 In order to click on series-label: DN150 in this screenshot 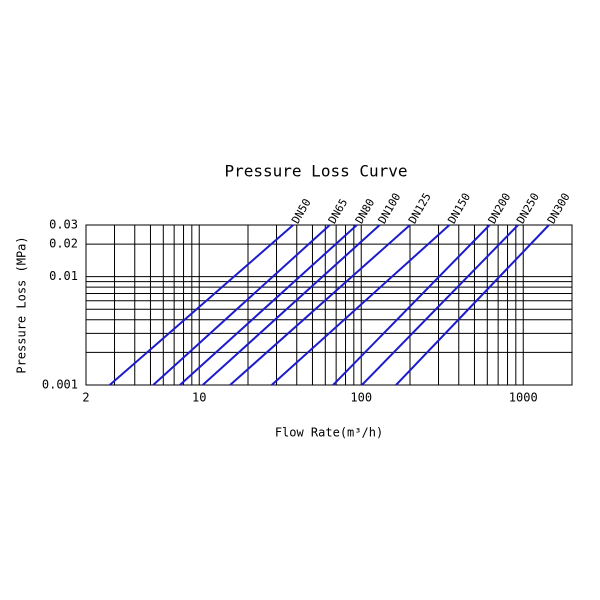, I will do `click(459, 208)`.